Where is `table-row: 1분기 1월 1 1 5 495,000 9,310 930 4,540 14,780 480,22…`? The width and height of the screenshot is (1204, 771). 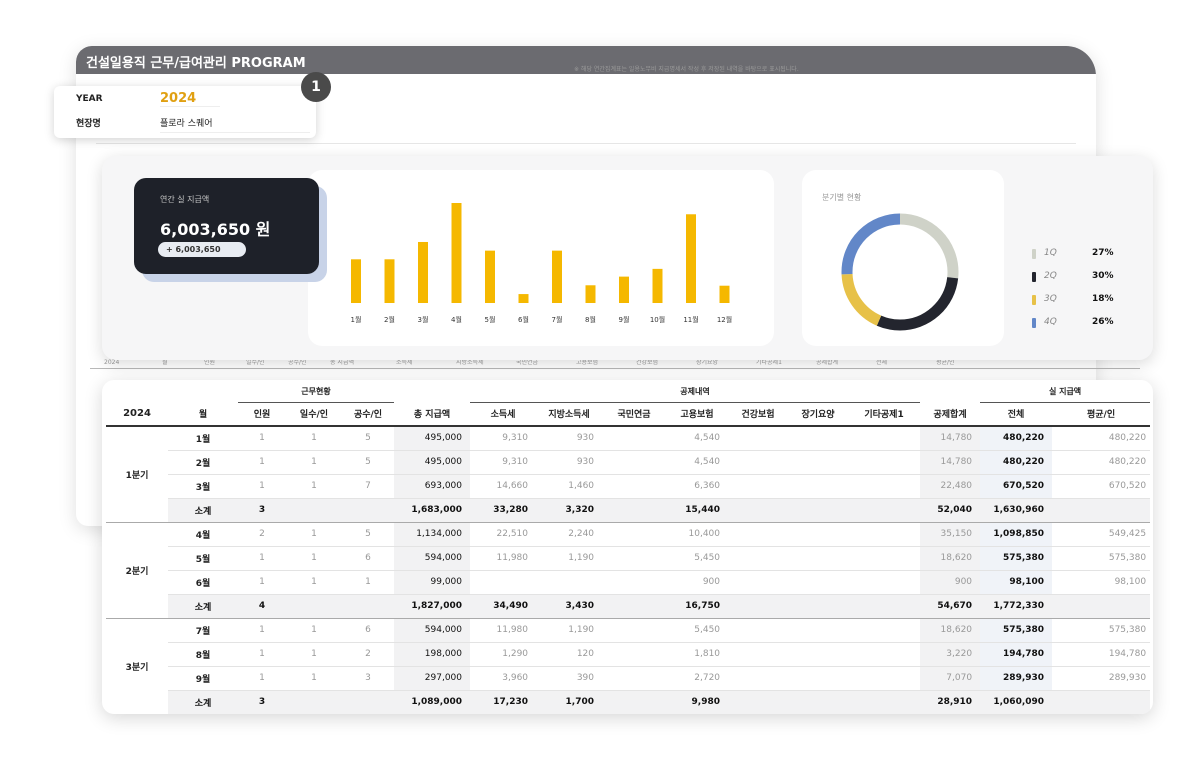 table-row: 1분기 1월 1 1 5 495,000 9,310 930 4,540 14,780 480,22… is located at coordinates (628, 474).